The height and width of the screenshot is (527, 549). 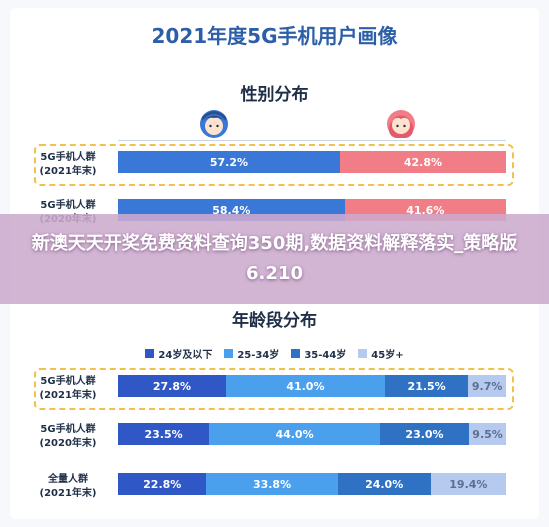 I want to click on gender-highlight-box, so click(x=274, y=165).